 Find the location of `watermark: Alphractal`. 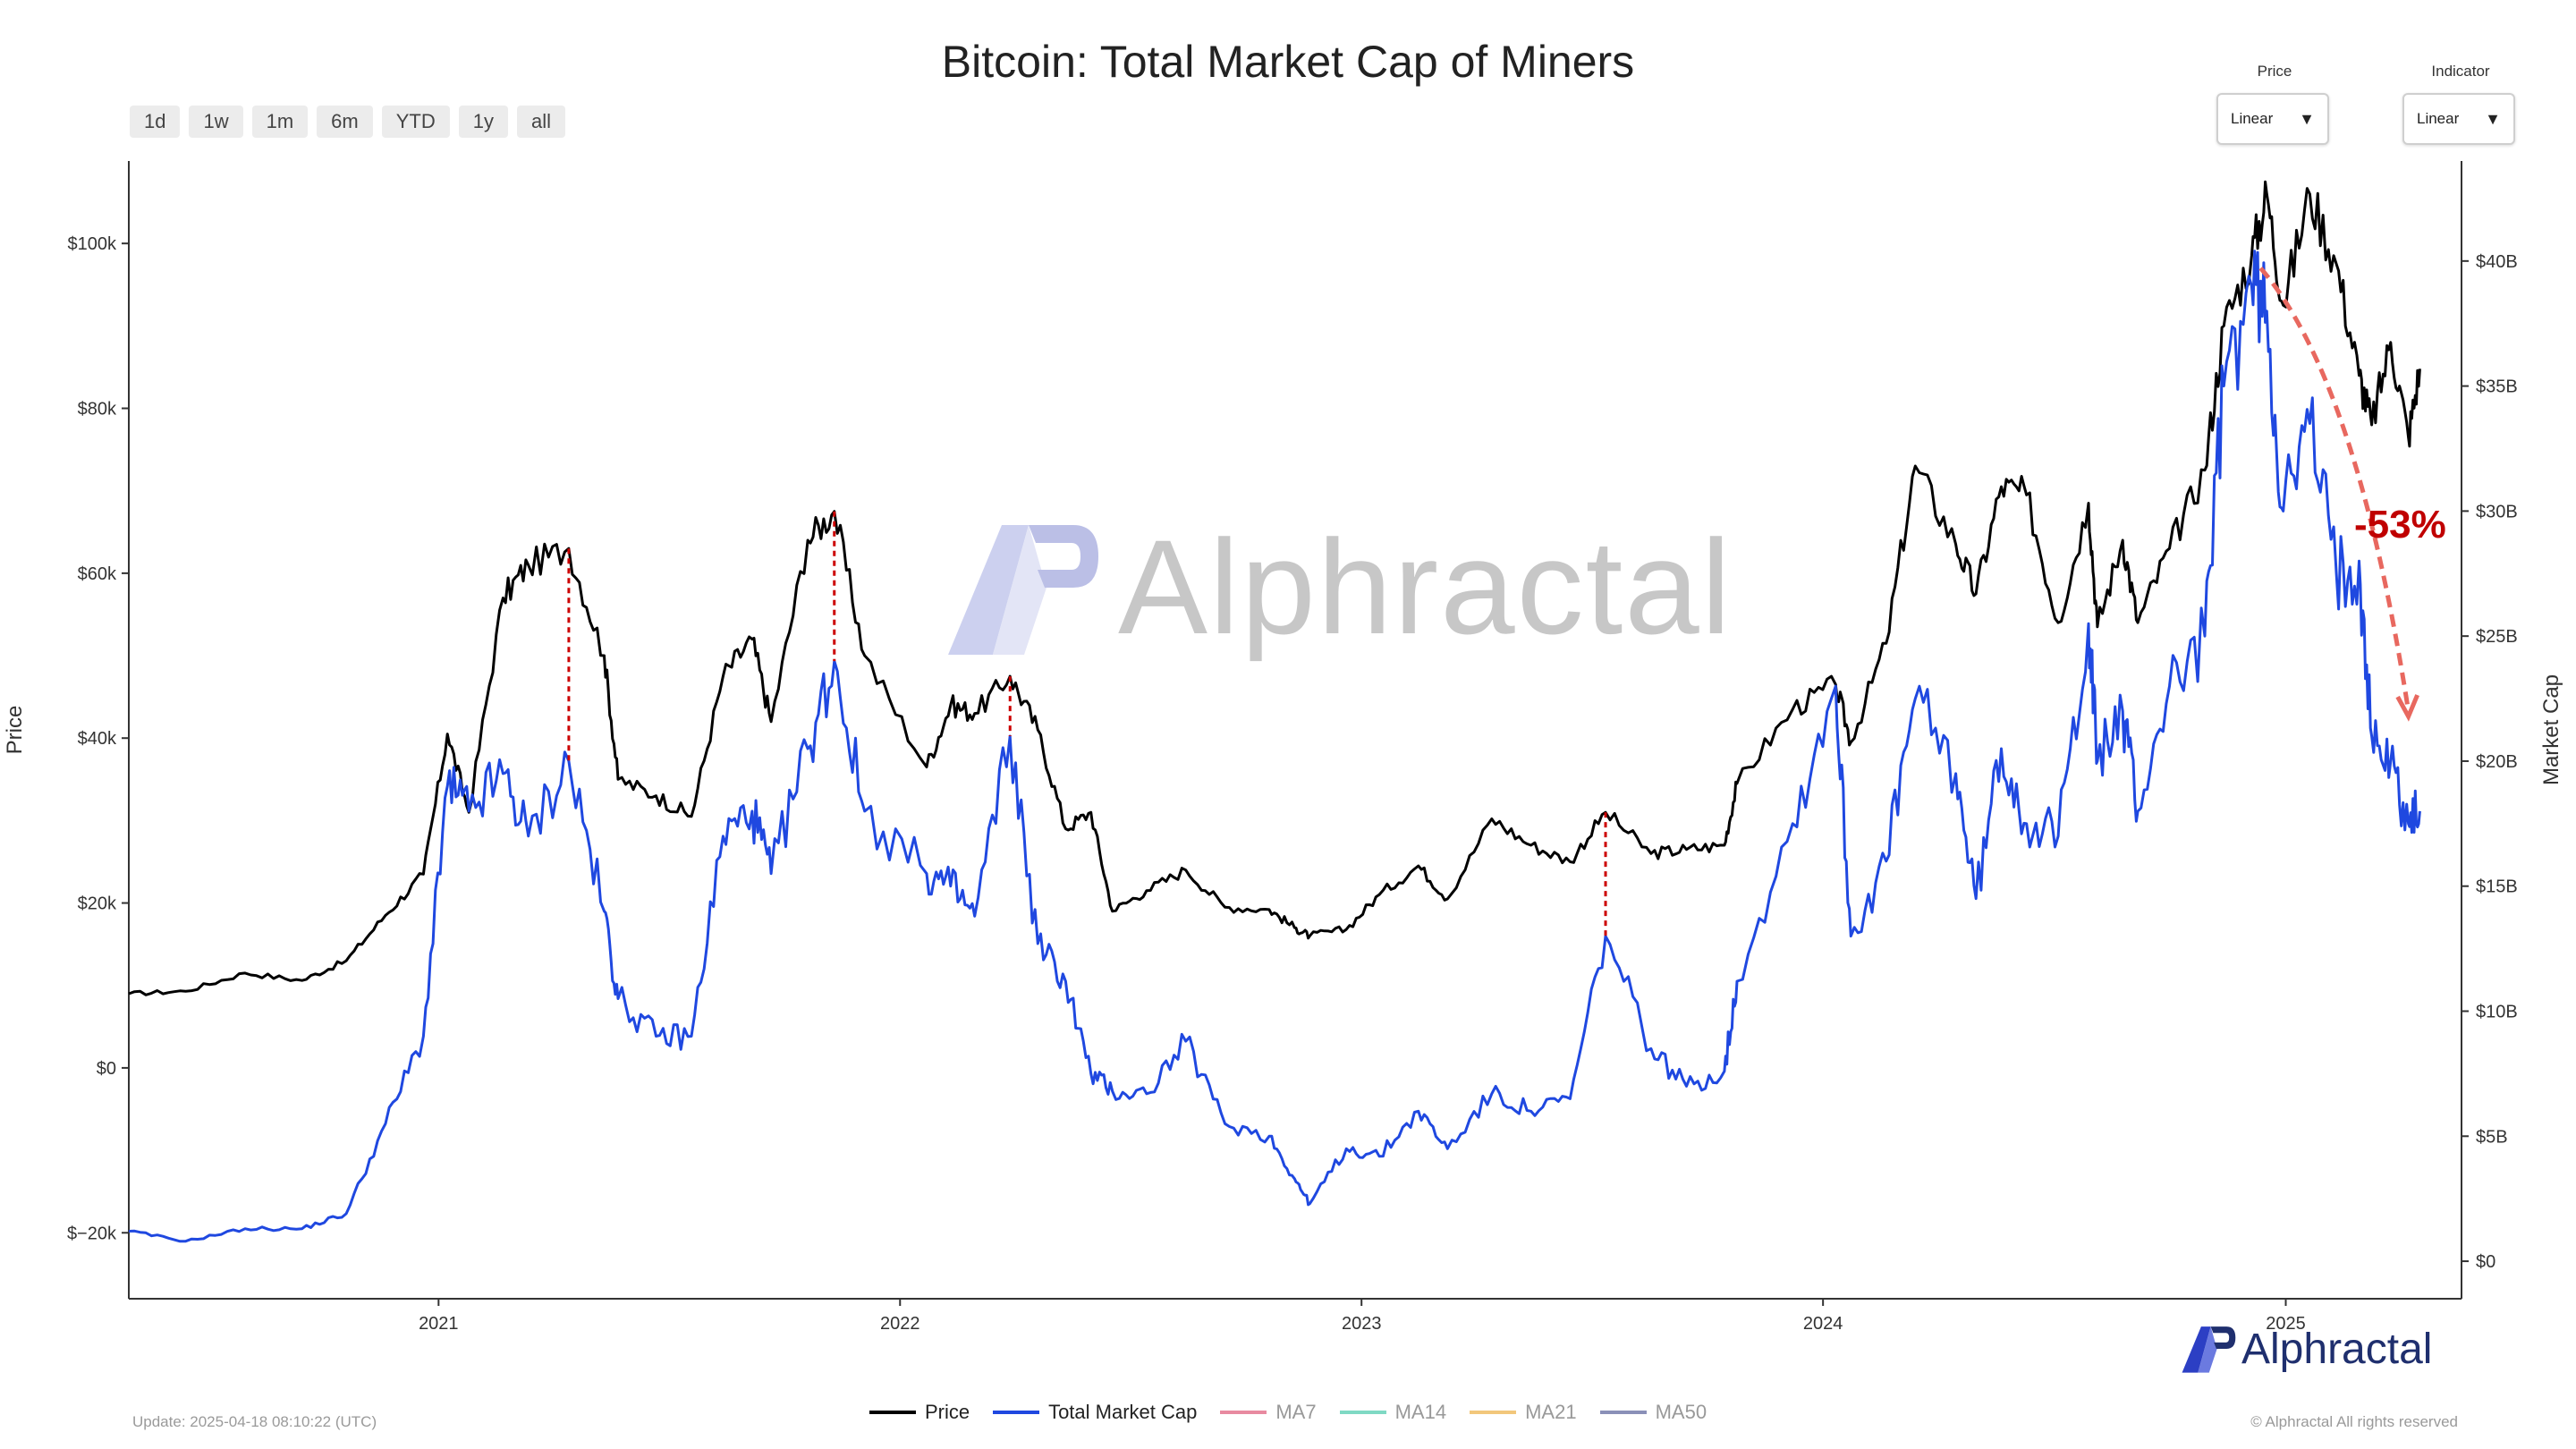

watermark: Alphractal is located at coordinates (1336, 587).